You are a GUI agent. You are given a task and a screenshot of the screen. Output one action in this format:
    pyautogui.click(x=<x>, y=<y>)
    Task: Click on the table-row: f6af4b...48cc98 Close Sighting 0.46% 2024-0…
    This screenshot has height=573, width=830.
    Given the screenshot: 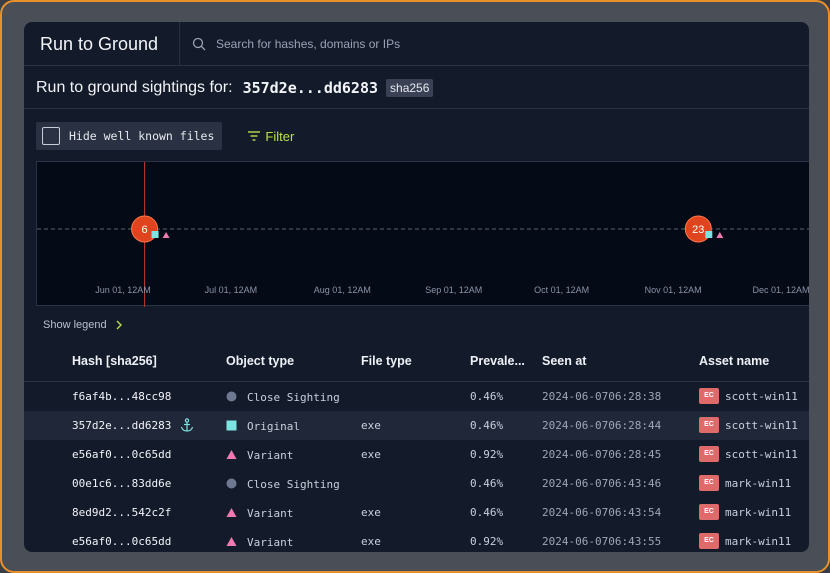 What is the action you would take?
    pyautogui.click(x=416, y=396)
    